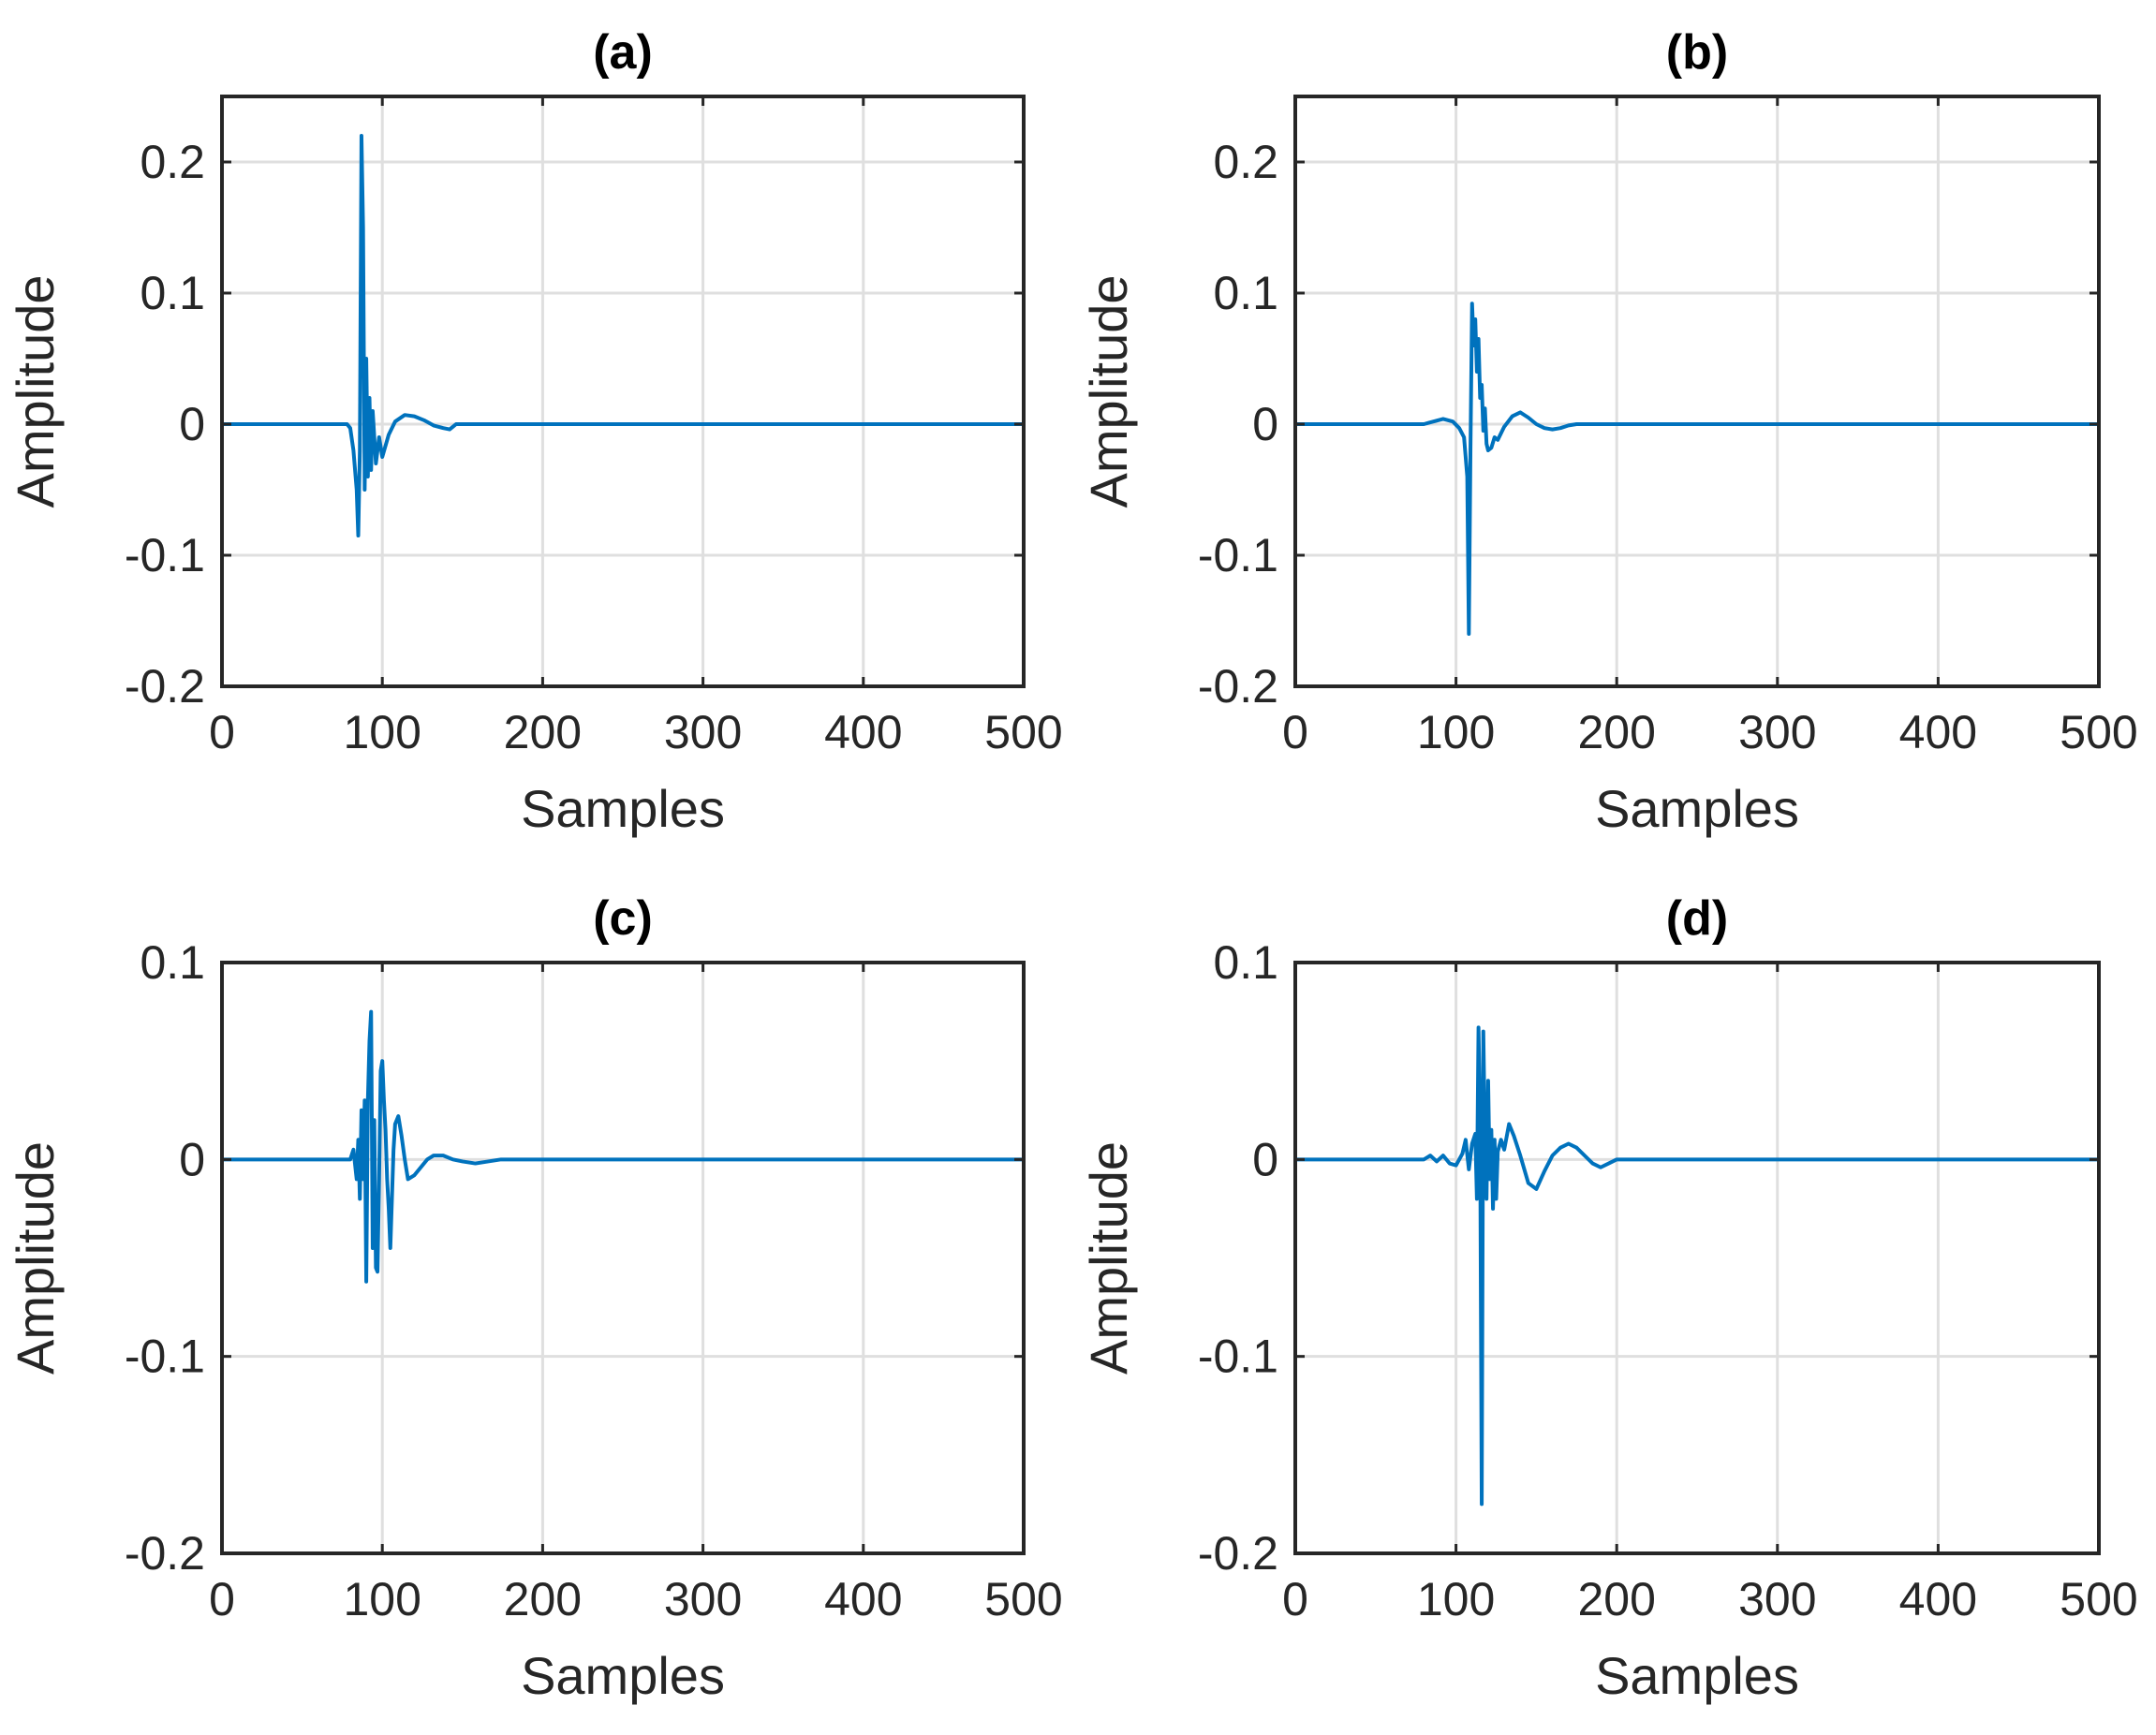 This screenshot has height=1735, width=2156. What do you see at coordinates (623, 918) in the screenshot?
I see `panel-title: (c)` at bounding box center [623, 918].